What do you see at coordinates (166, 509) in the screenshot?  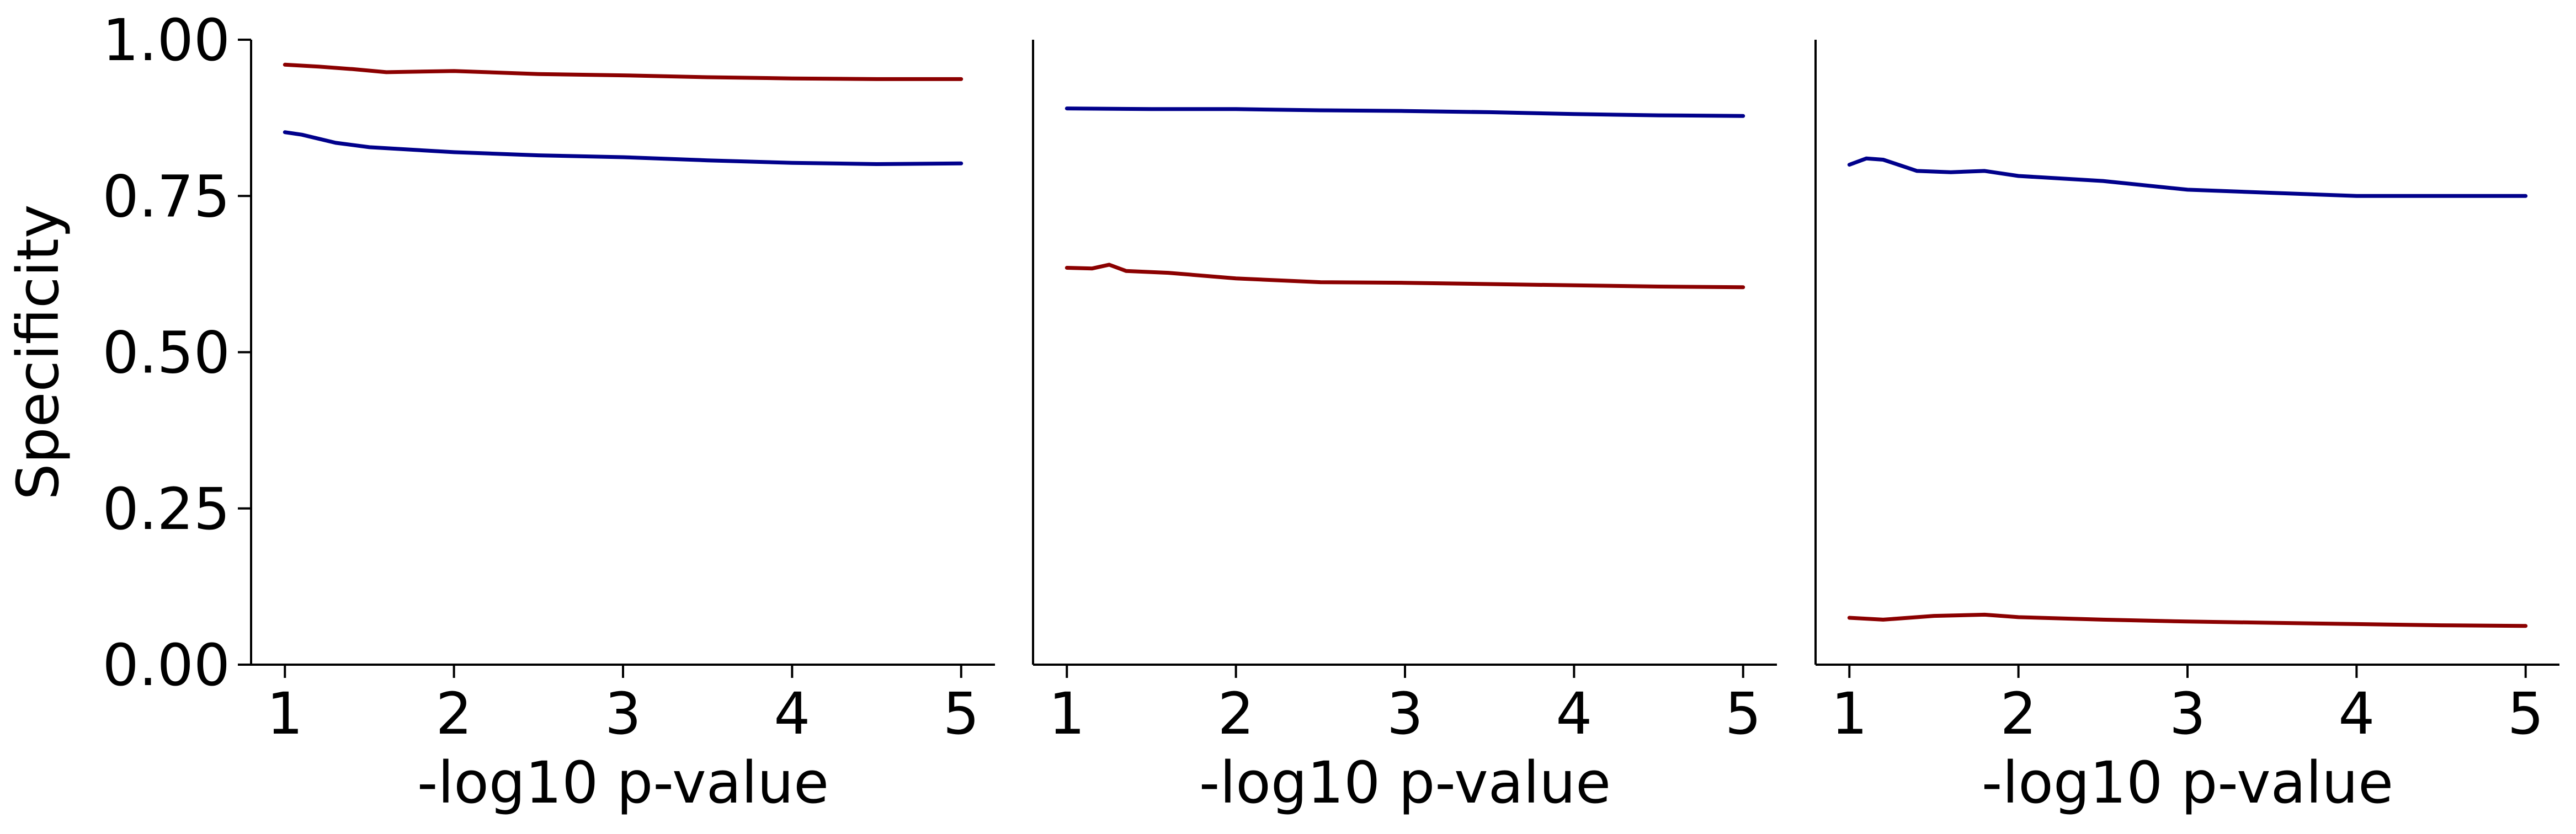 I see `y-tick-label: 0.25` at bounding box center [166, 509].